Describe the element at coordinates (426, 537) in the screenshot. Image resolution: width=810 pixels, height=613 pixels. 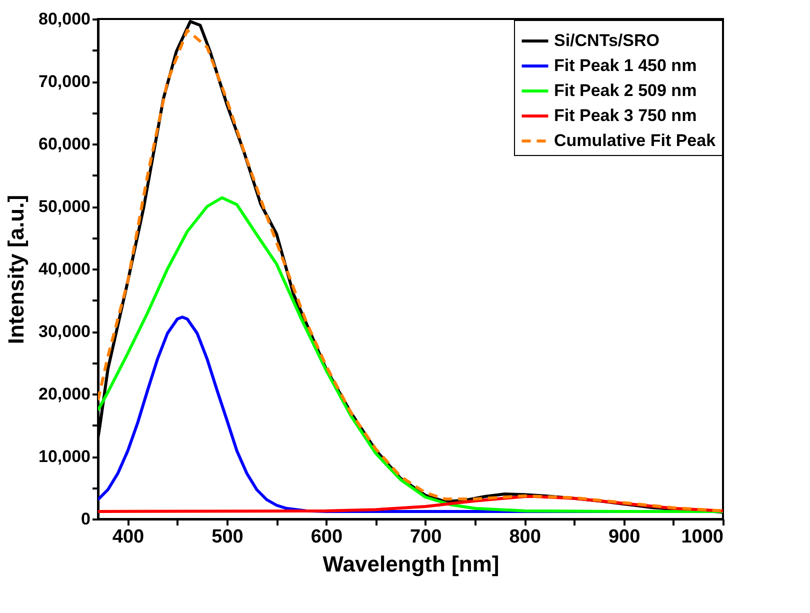
I see `x-tick-label: 700` at that location.